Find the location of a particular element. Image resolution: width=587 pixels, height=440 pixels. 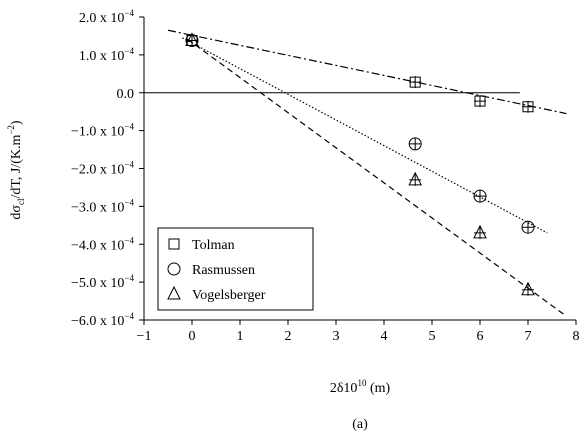

y-tick-label: 0.0 is located at coordinates (126, 94).